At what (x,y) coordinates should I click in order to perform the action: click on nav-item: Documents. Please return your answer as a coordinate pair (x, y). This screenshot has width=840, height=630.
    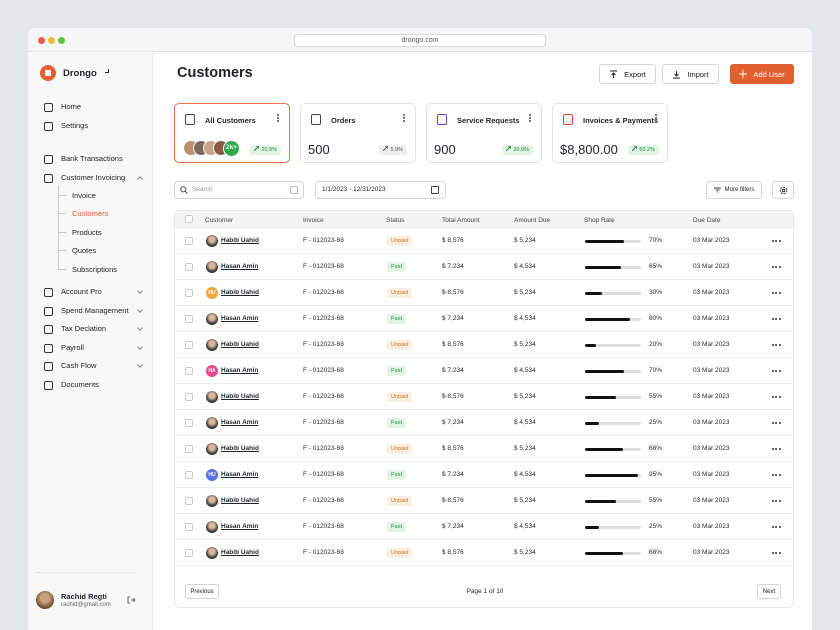
    Looking at the image, I should click on (80, 384).